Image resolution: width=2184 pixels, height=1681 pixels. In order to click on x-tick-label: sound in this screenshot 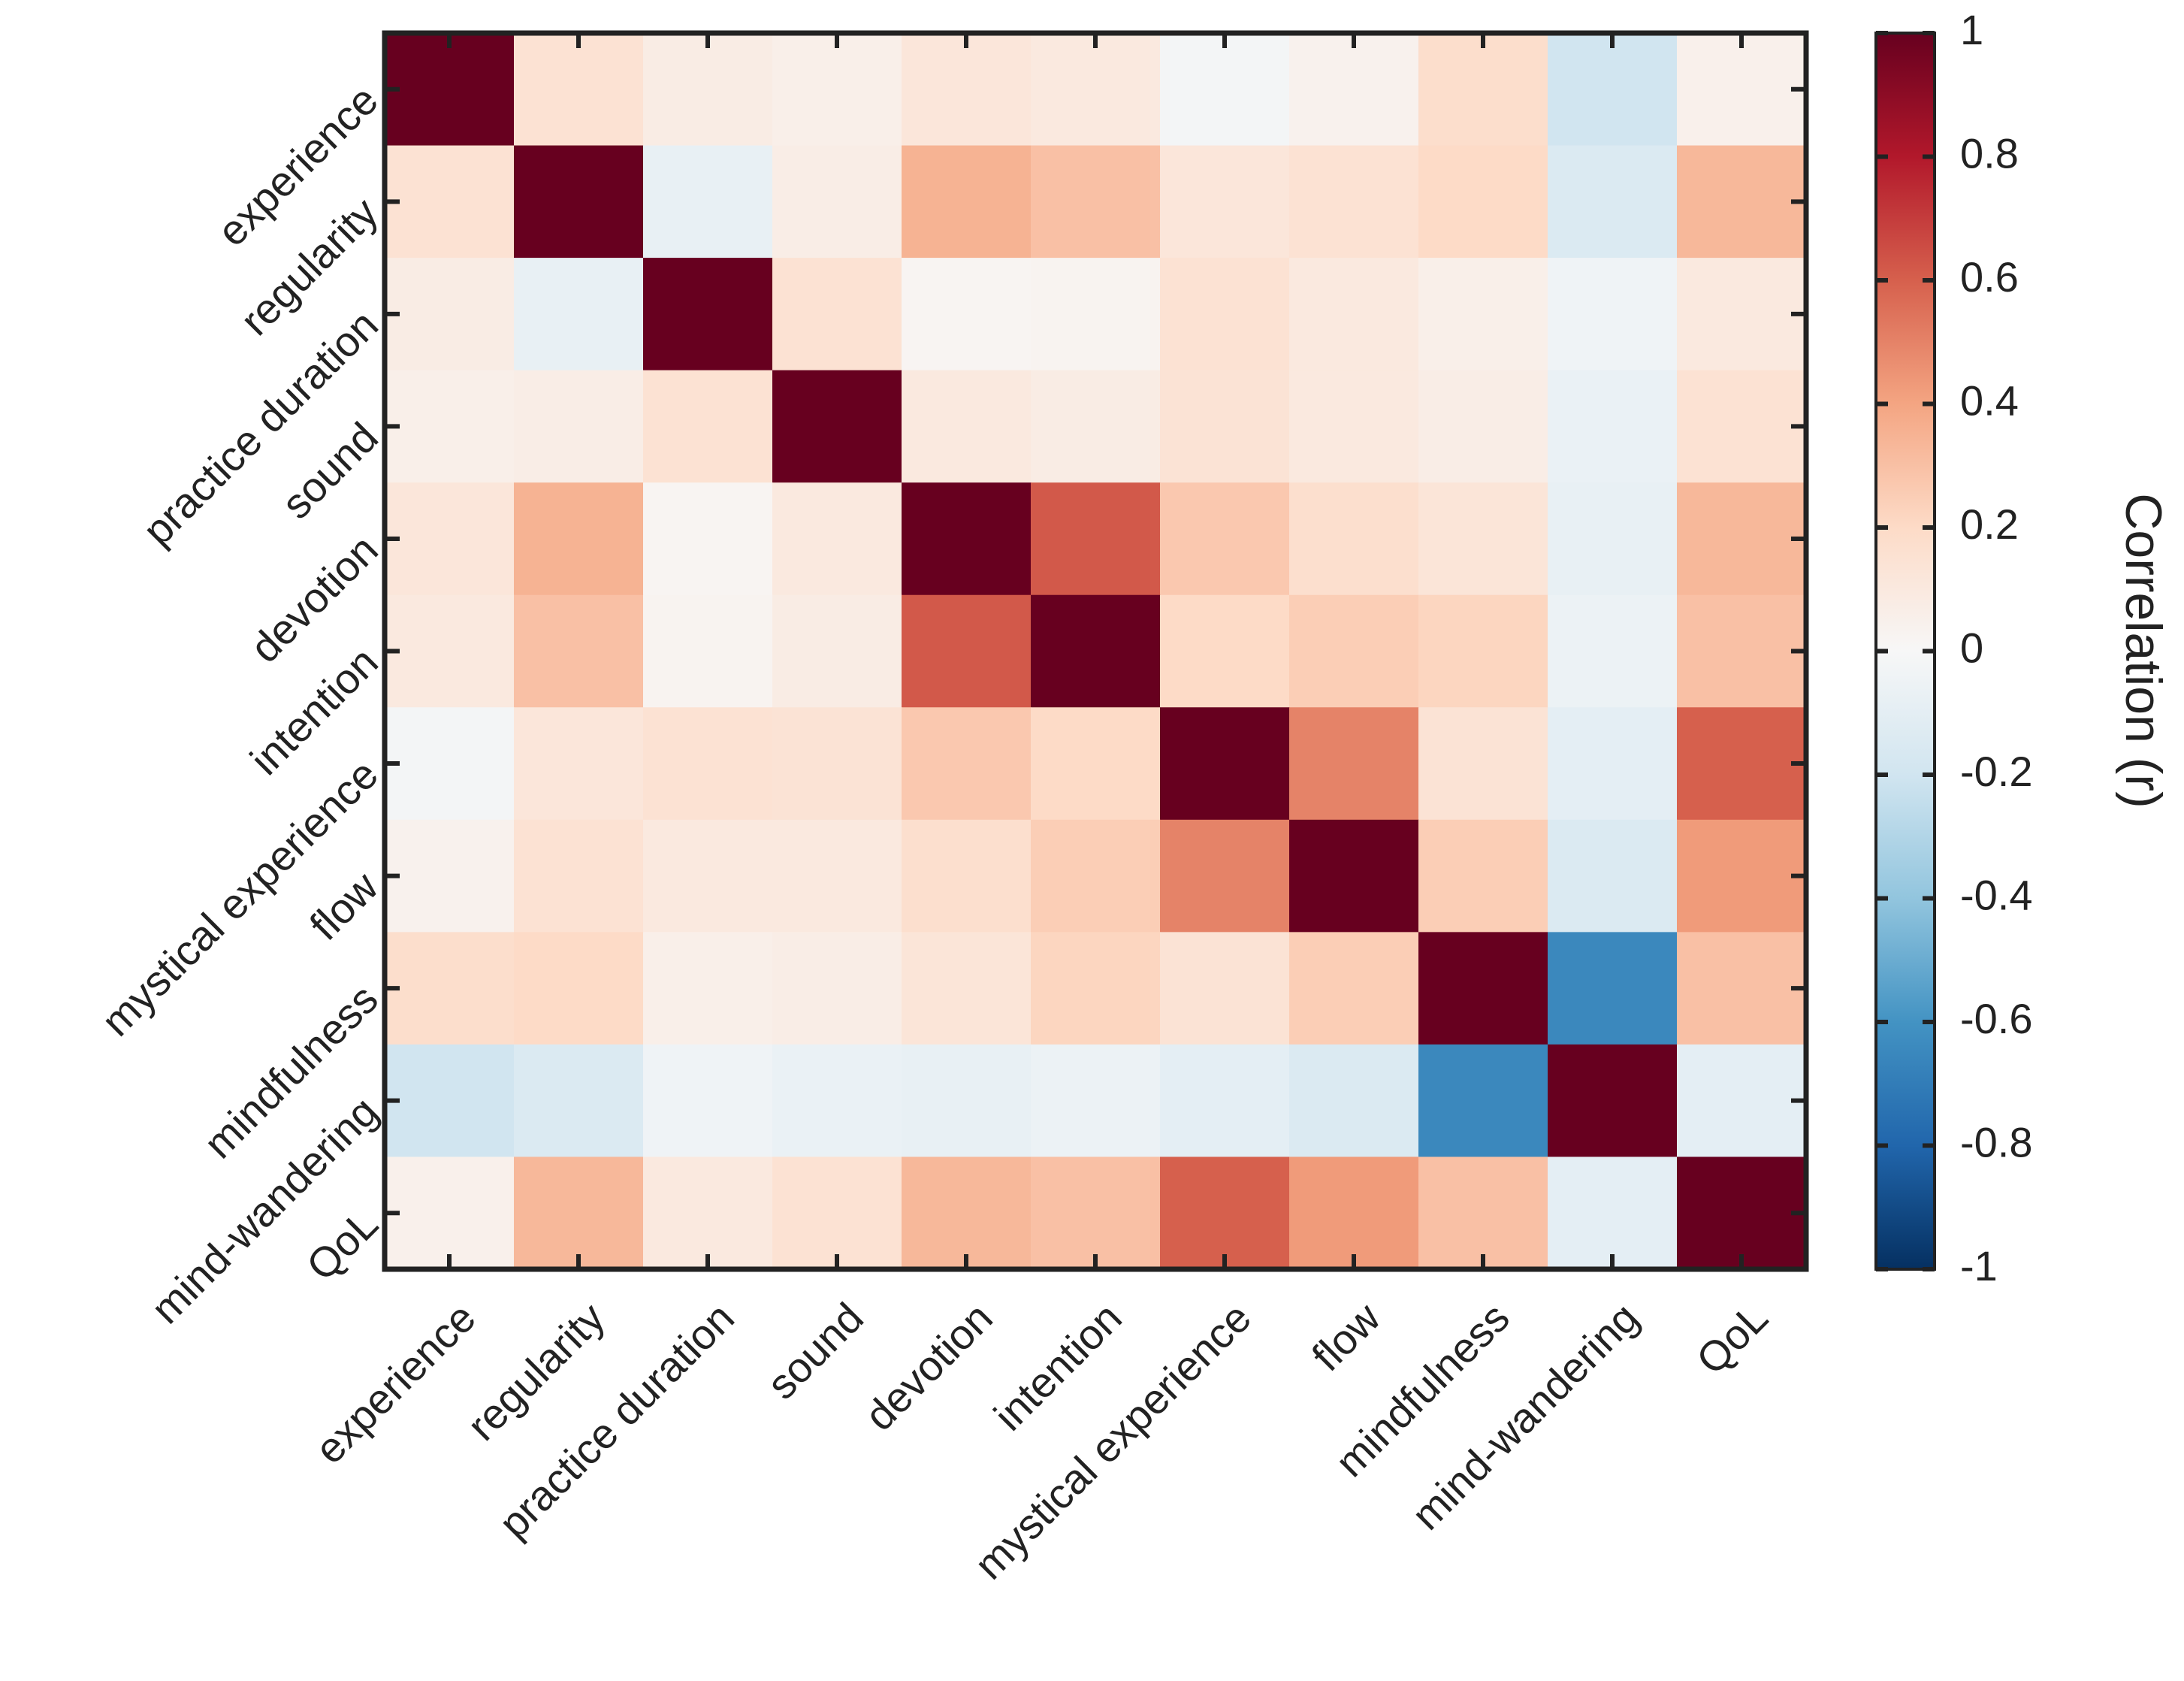, I will do `click(815, 1350)`.